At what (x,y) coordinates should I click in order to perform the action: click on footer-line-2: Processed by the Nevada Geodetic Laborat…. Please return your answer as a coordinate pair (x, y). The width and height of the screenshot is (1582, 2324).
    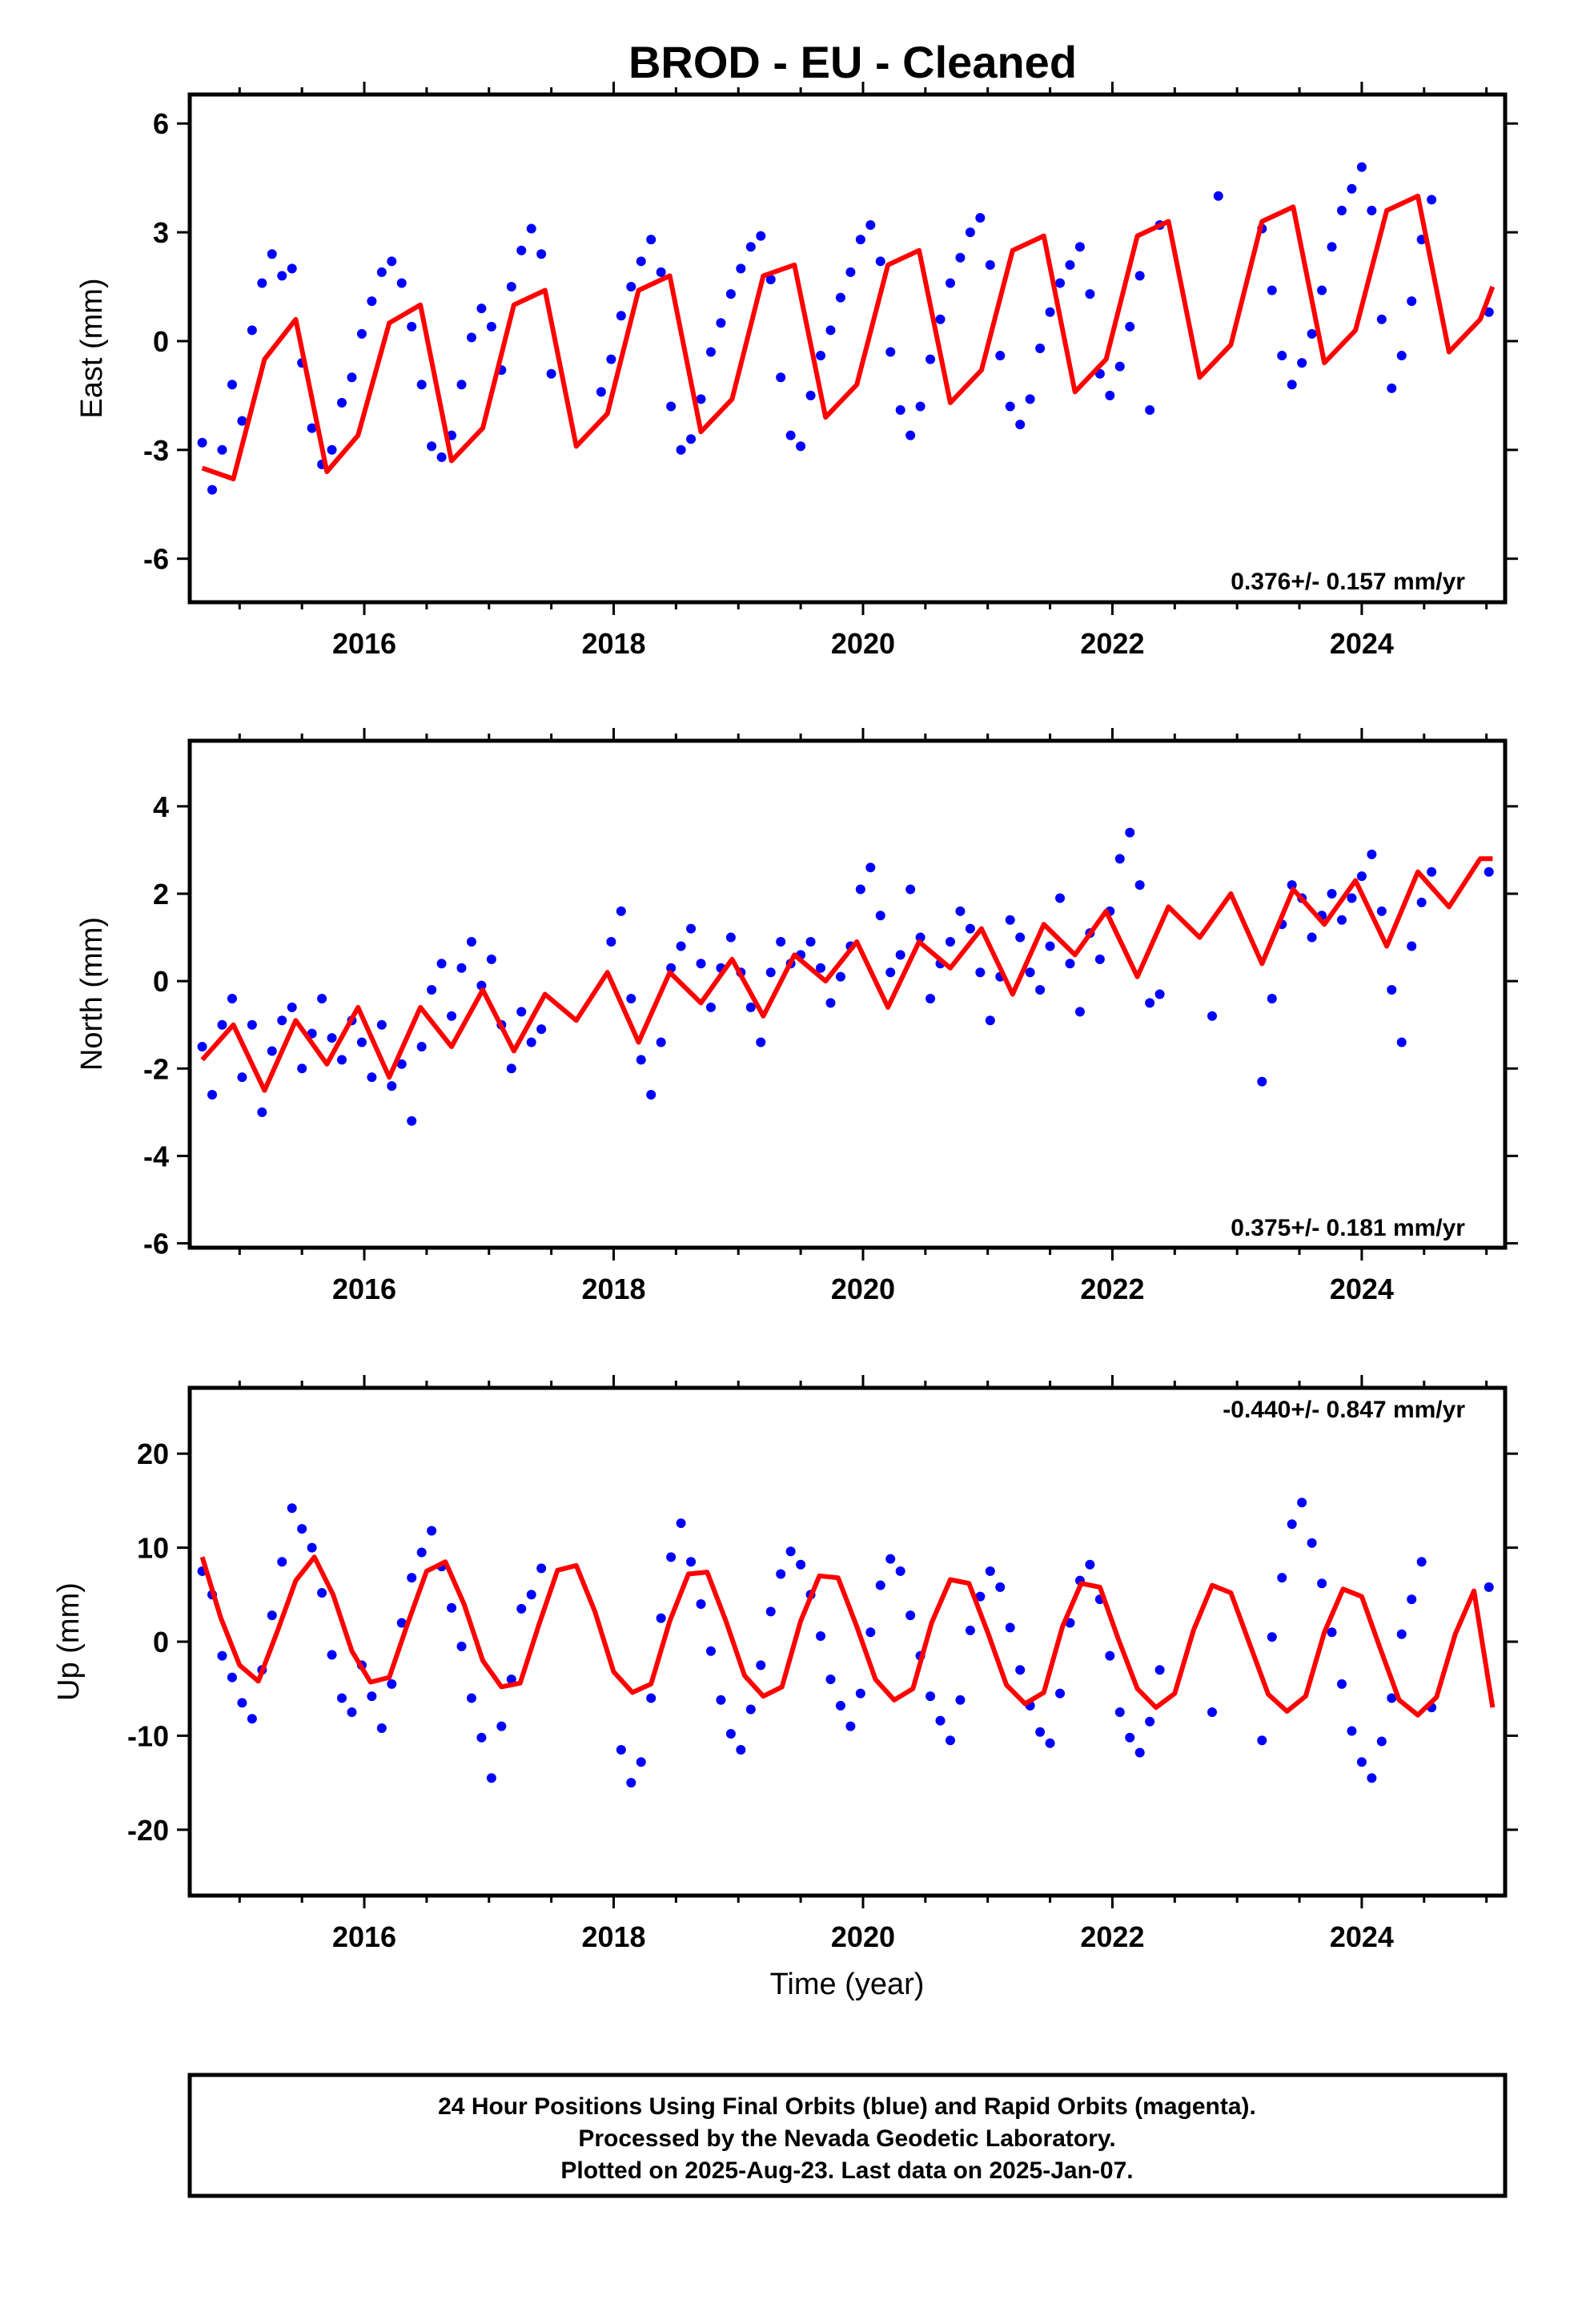
    Looking at the image, I should click on (847, 2138).